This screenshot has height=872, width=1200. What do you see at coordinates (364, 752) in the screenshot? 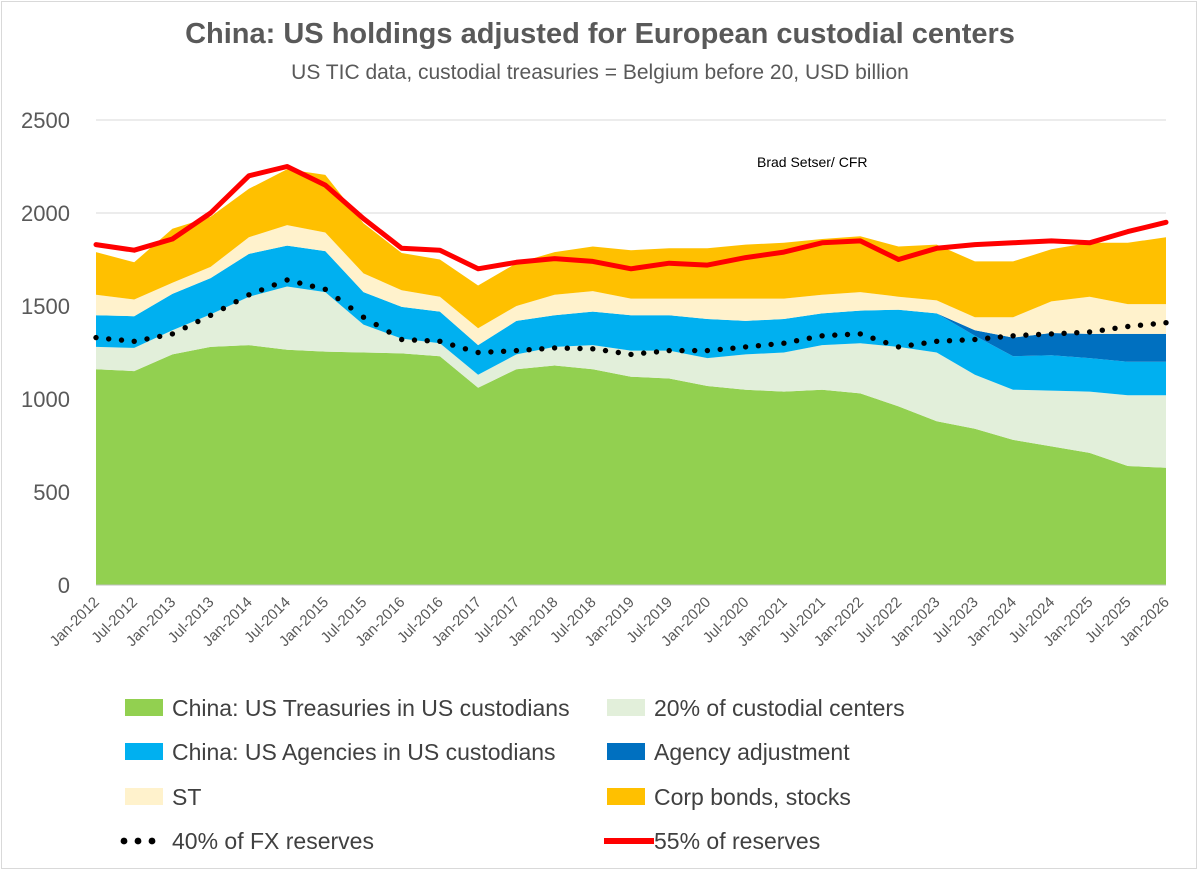
I see `legend-label: China: US Agencies in US custodians` at bounding box center [364, 752].